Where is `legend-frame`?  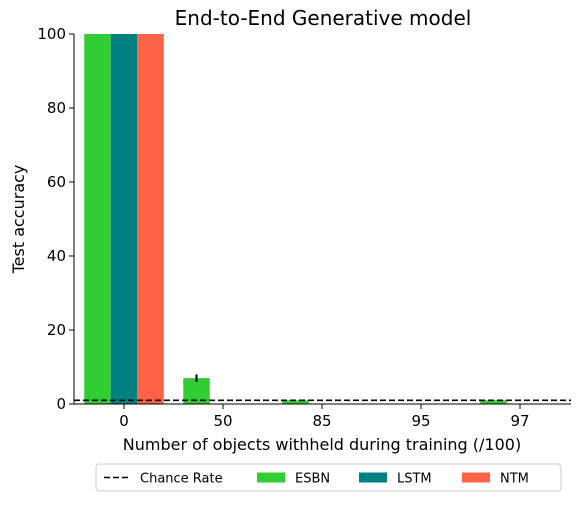 legend-frame is located at coordinates (328, 477).